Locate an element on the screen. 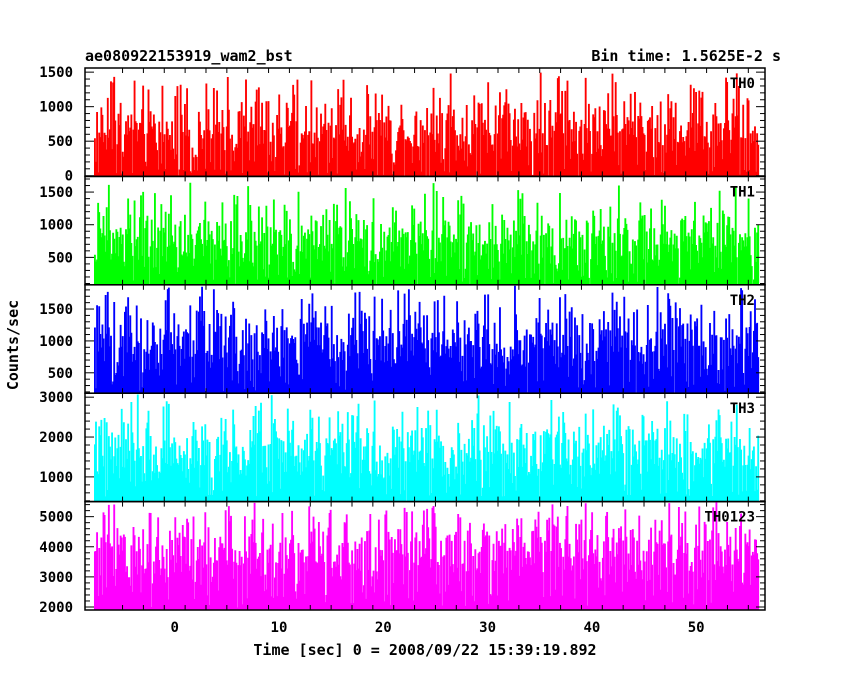  chart-title-left: ae080922153919_wam2_bst is located at coordinates (189, 56).